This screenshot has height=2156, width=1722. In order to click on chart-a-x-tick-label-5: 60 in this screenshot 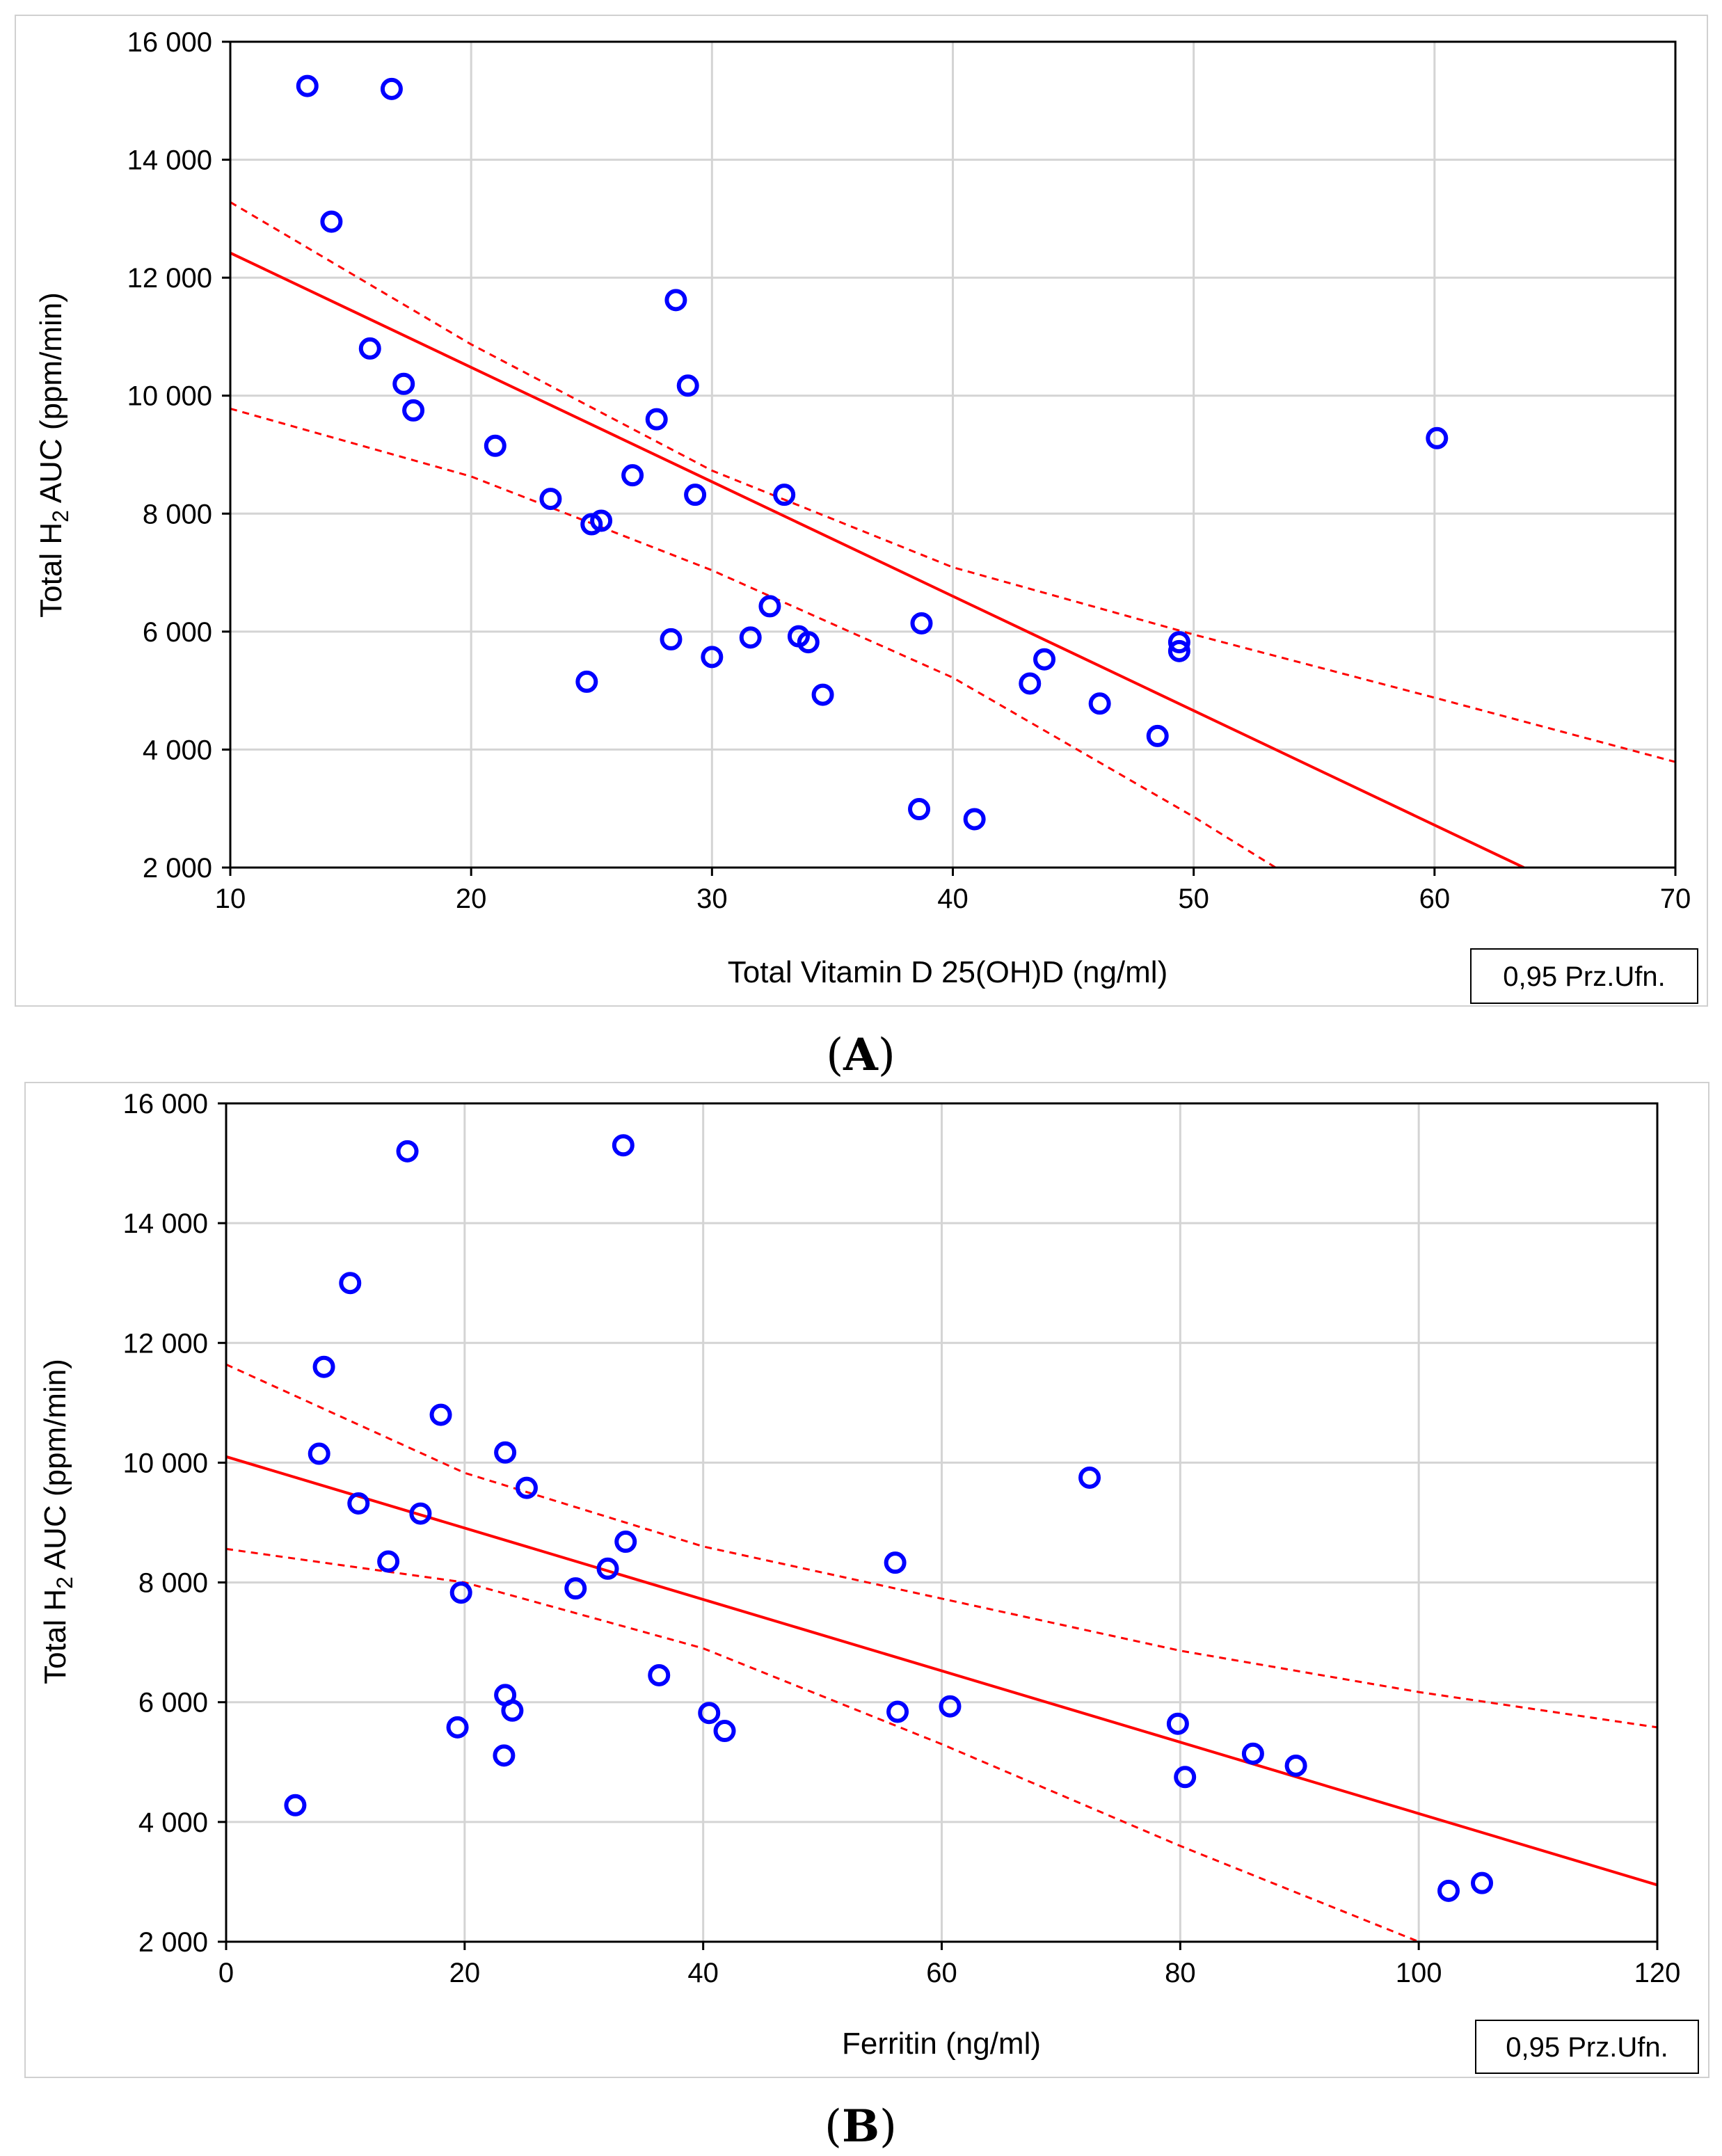, I will do `click(1435, 899)`.